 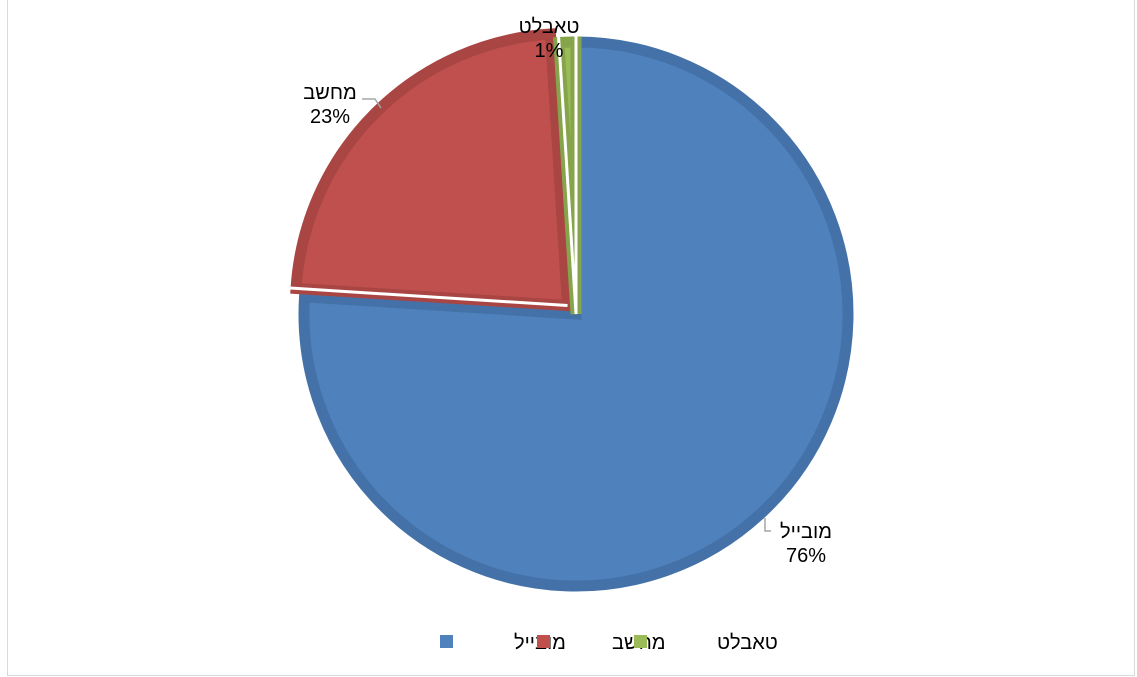 I want to click on data-label-category-desktop: מחשב, so click(x=329, y=93).